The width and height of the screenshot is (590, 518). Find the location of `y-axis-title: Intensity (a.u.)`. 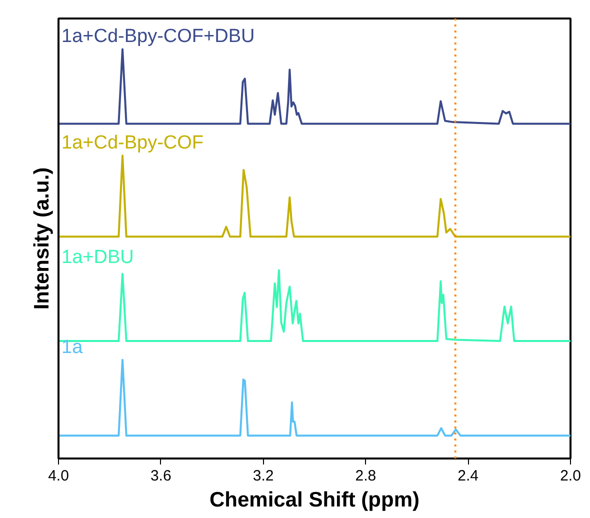

y-axis-title: Intensity (a.u.) is located at coordinates (42, 238).